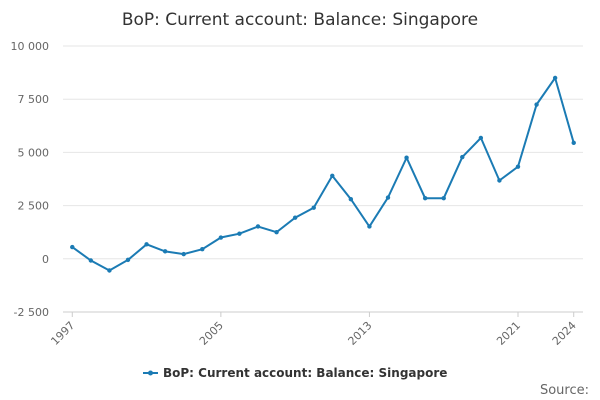  I want to click on x-tick-label: 2024, so click(564, 333).